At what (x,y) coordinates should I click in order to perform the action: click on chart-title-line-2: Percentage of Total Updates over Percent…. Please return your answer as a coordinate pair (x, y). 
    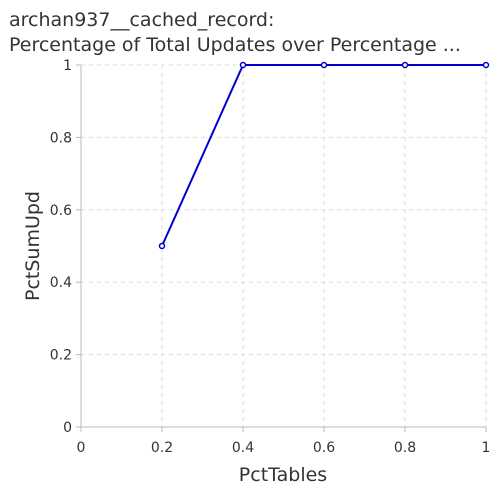
    Looking at the image, I should click on (235, 45).